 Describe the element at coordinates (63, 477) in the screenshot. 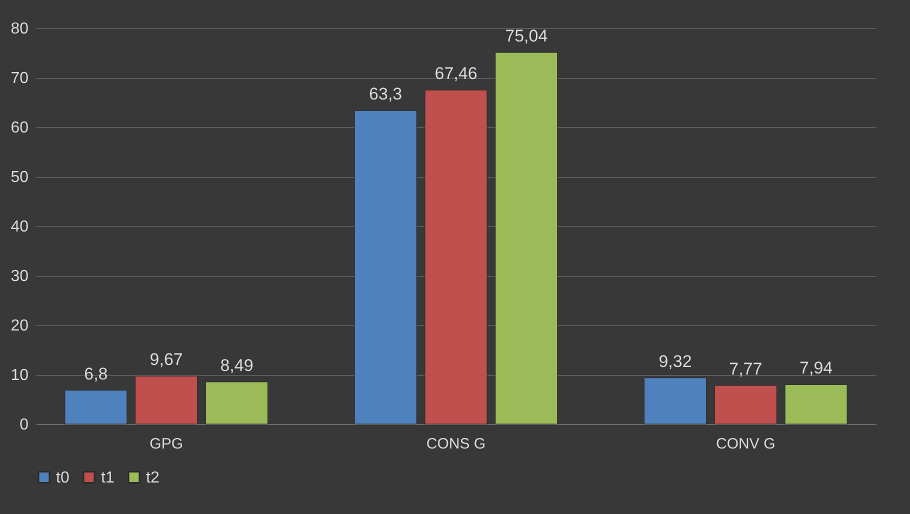

I see `legend-label: t0` at that location.